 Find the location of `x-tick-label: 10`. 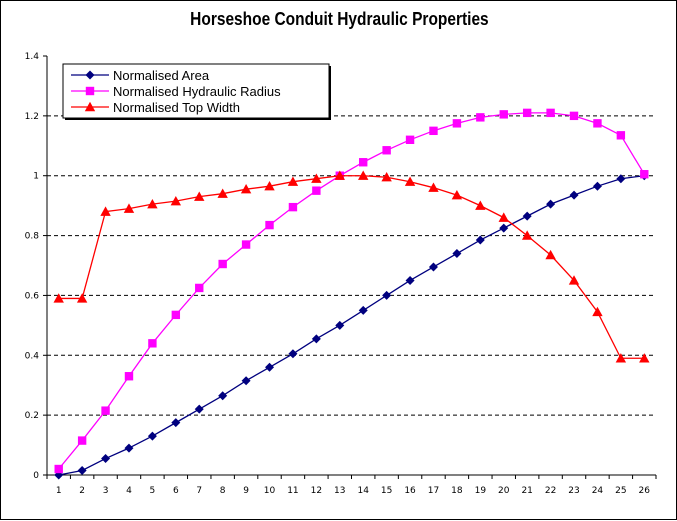

x-tick-label: 10 is located at coordinates (270, 491).